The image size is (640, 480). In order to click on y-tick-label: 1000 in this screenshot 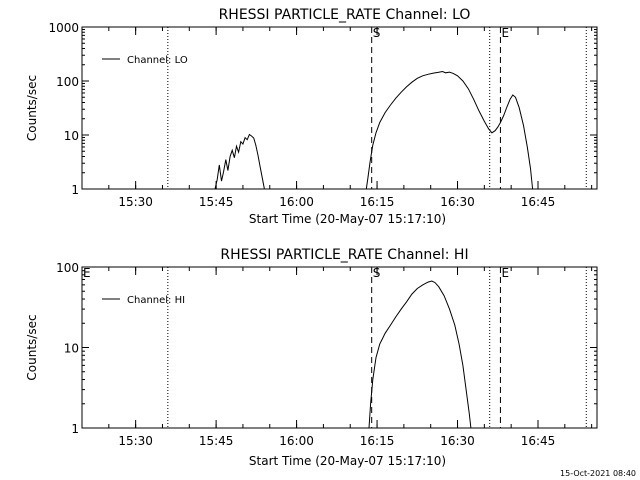, I will do `click(63, 28)`.